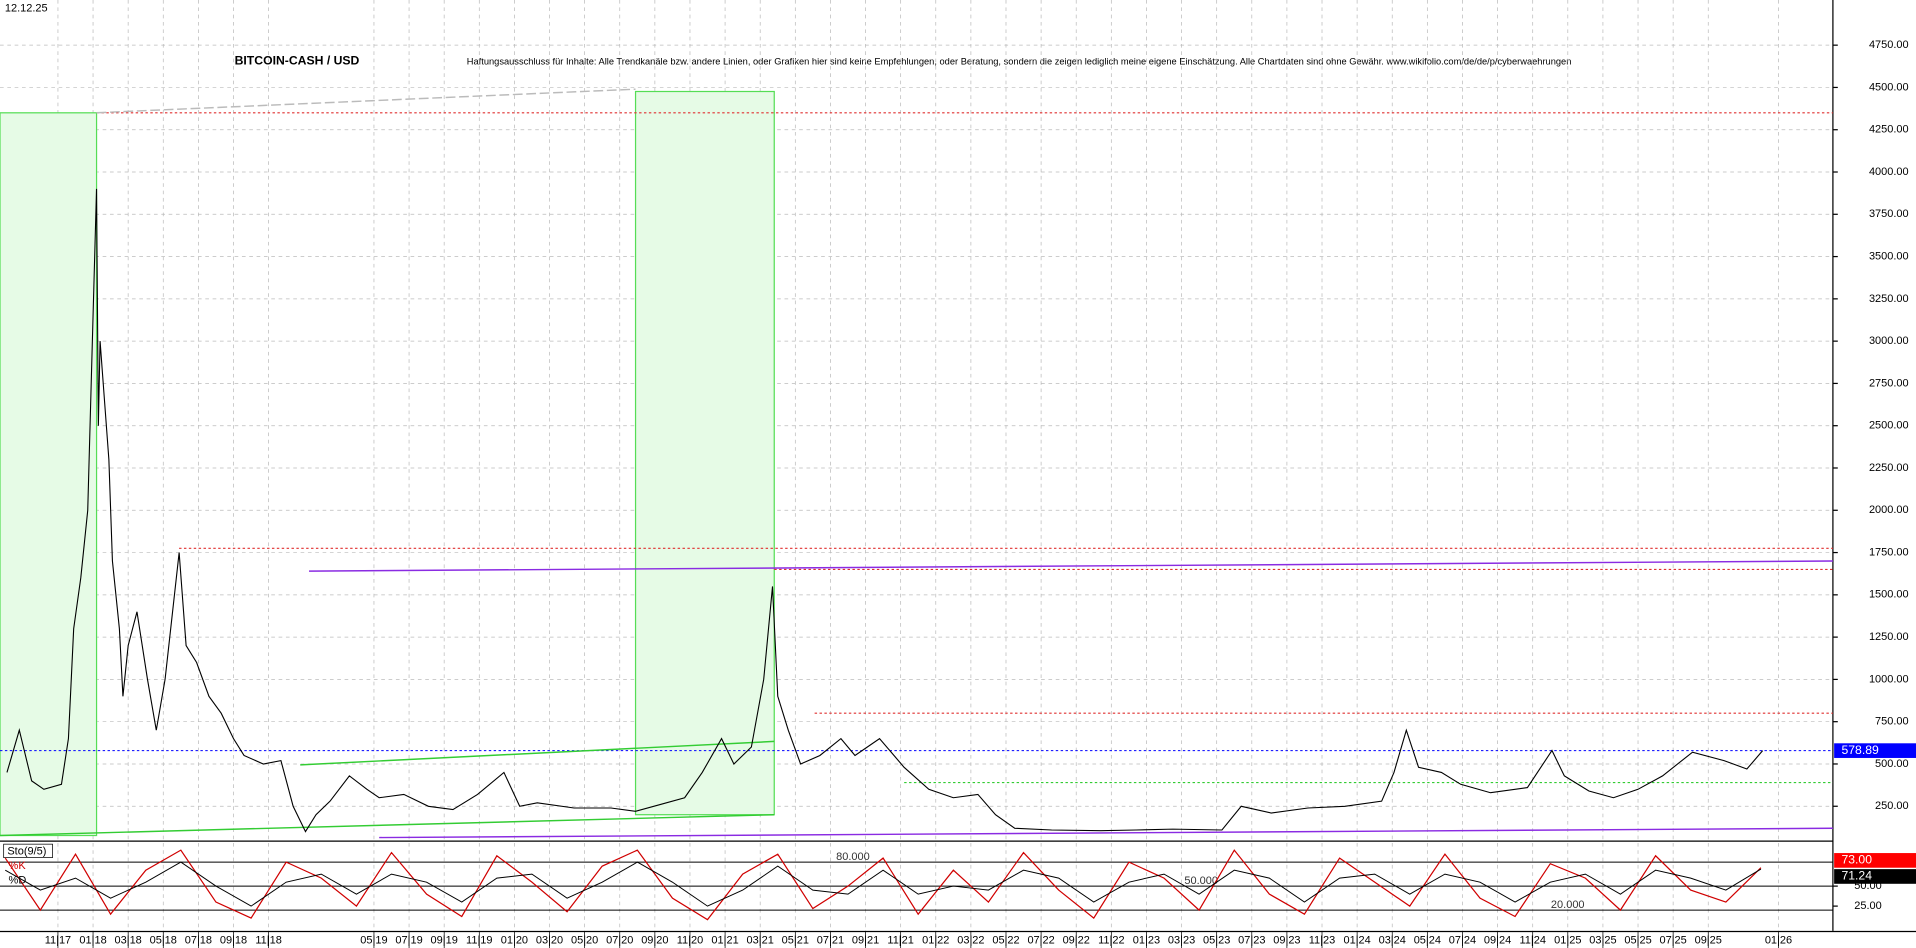 This screenshot has height=948, width=1916. I want to click on x-tick-label: 05|20, so click(584, 941).